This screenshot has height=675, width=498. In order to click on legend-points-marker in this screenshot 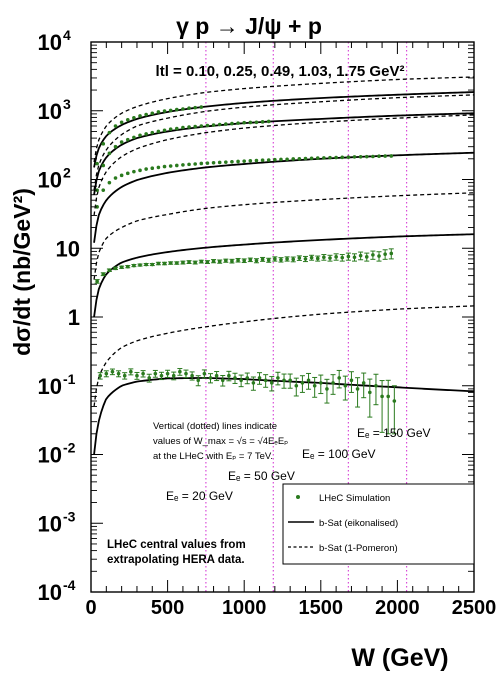, I will do `click(298, 497)`.